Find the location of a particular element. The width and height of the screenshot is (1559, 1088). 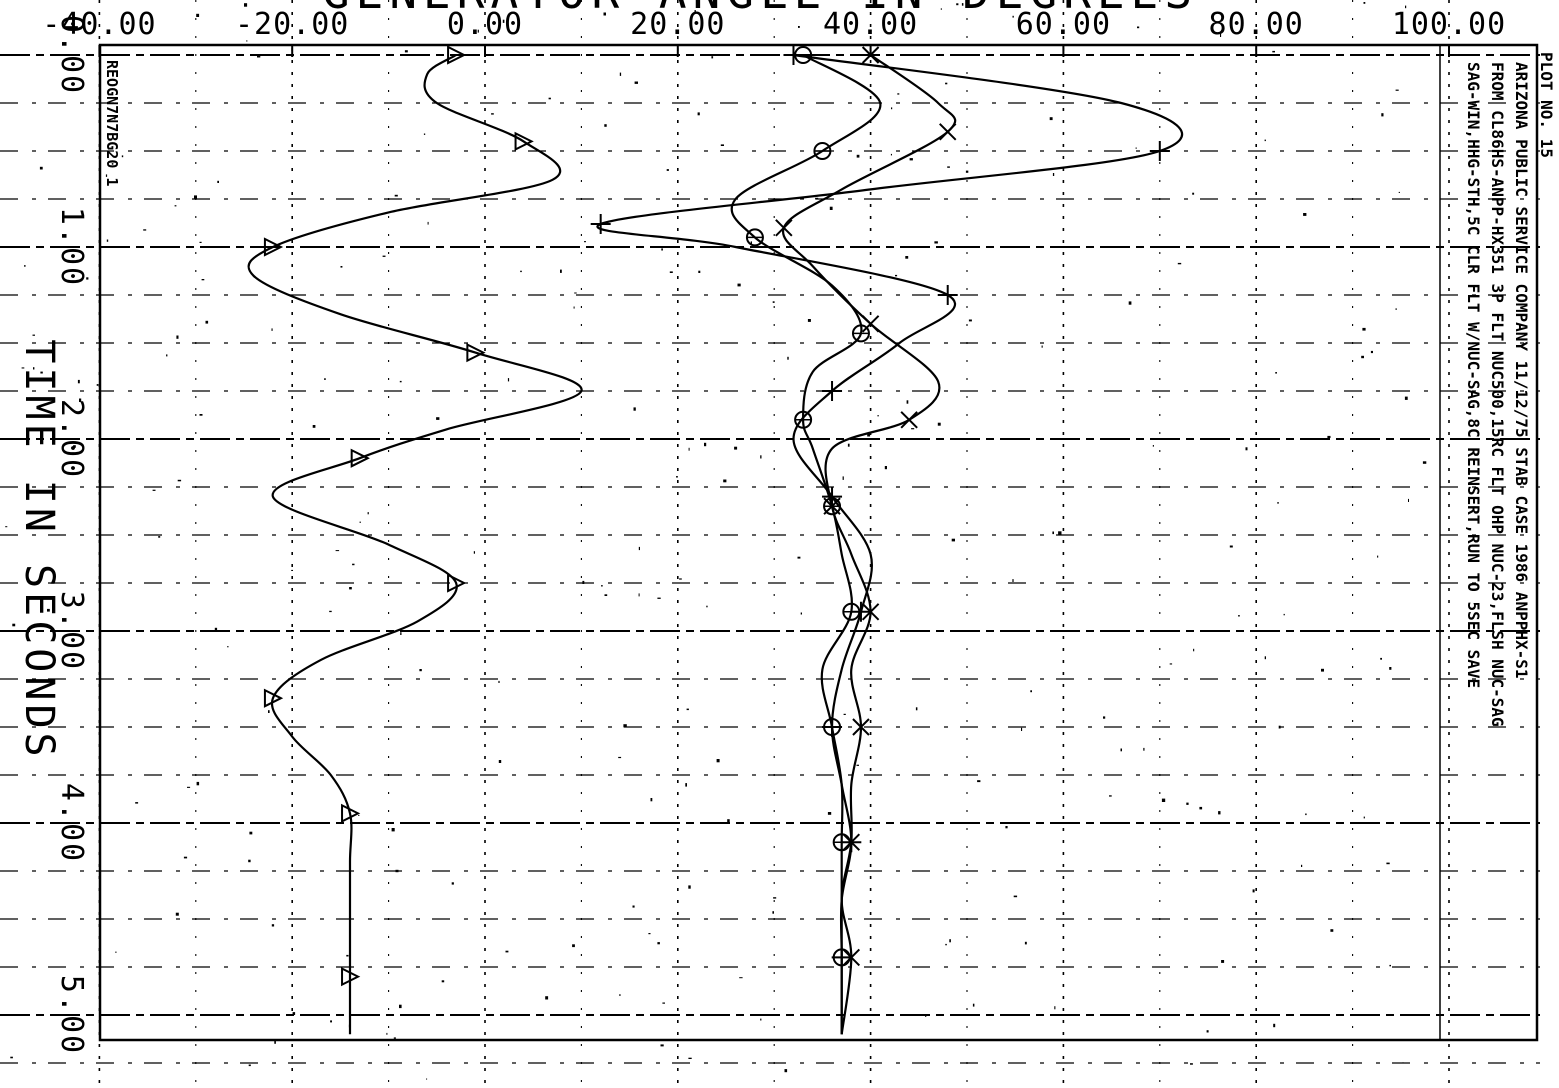

plot-number: PLOT NO. 15 is located at coordinates (1546, 105).